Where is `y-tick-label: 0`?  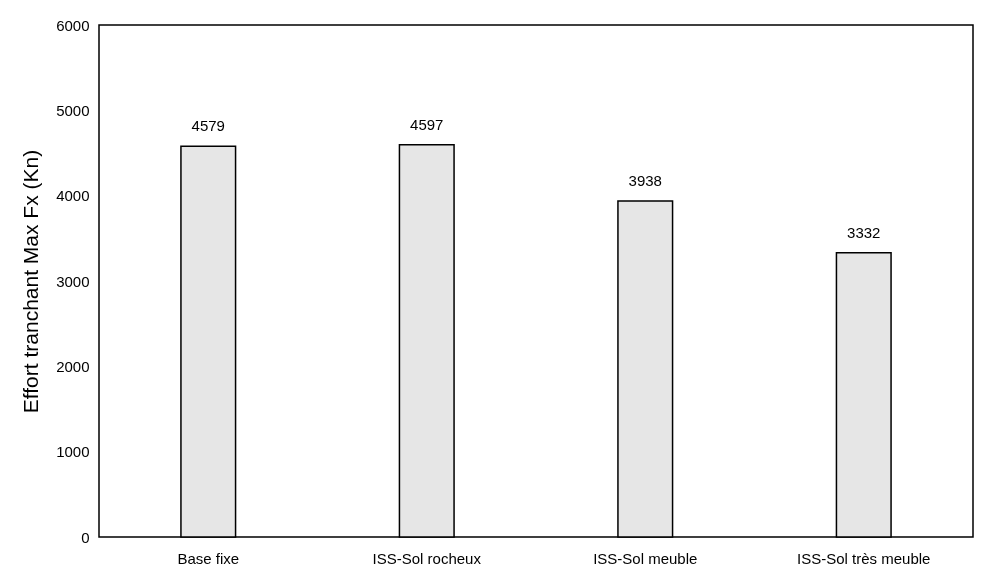 y-tick-label: 0 is located at coordinates (85, 537).